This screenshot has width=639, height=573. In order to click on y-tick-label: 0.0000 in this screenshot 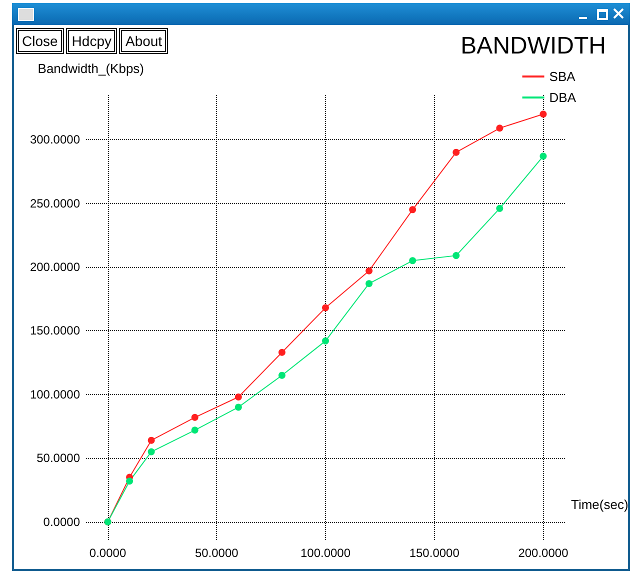, I will do `click(61, 521)`.